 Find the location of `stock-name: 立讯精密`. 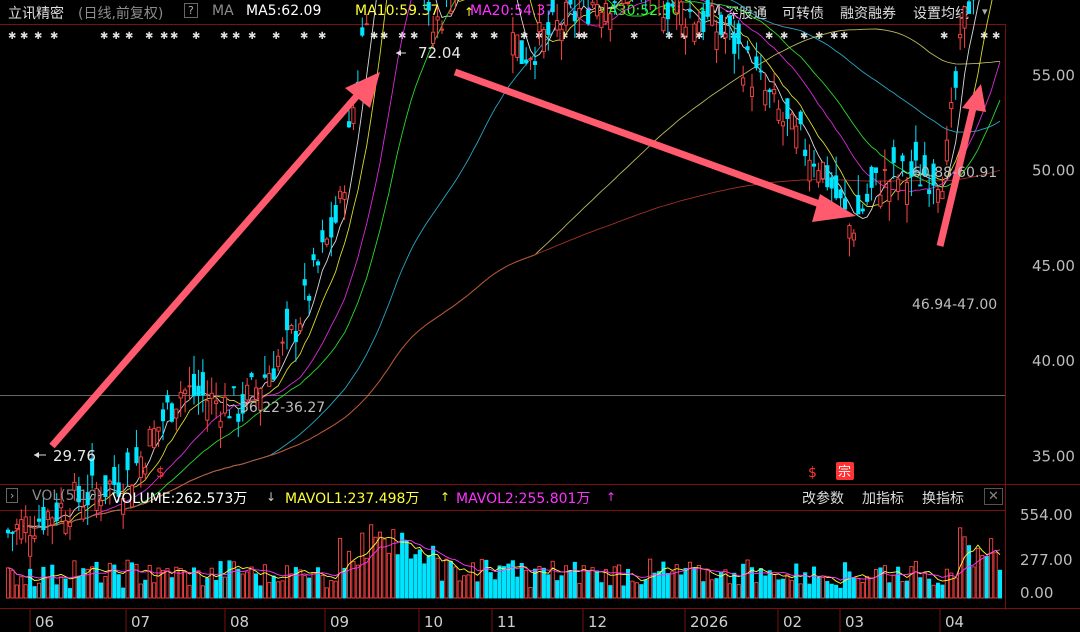

stock-name: 立讯精密 is located at coordinates (36, 14).